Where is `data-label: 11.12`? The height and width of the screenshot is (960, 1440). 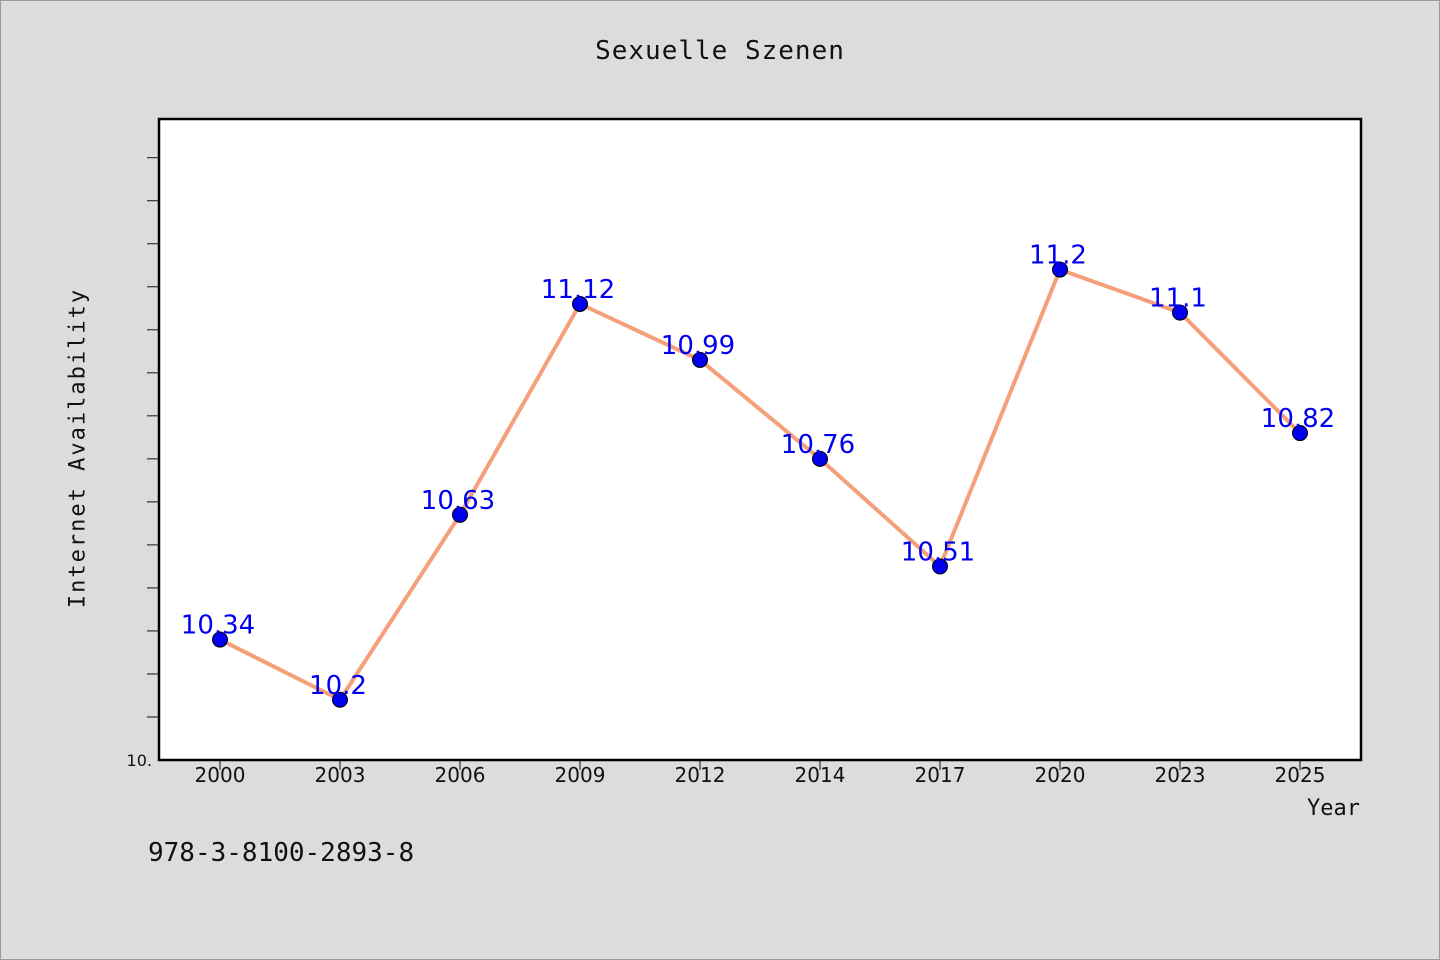 data-label: 11.12 is located at coordinates (578, 290).